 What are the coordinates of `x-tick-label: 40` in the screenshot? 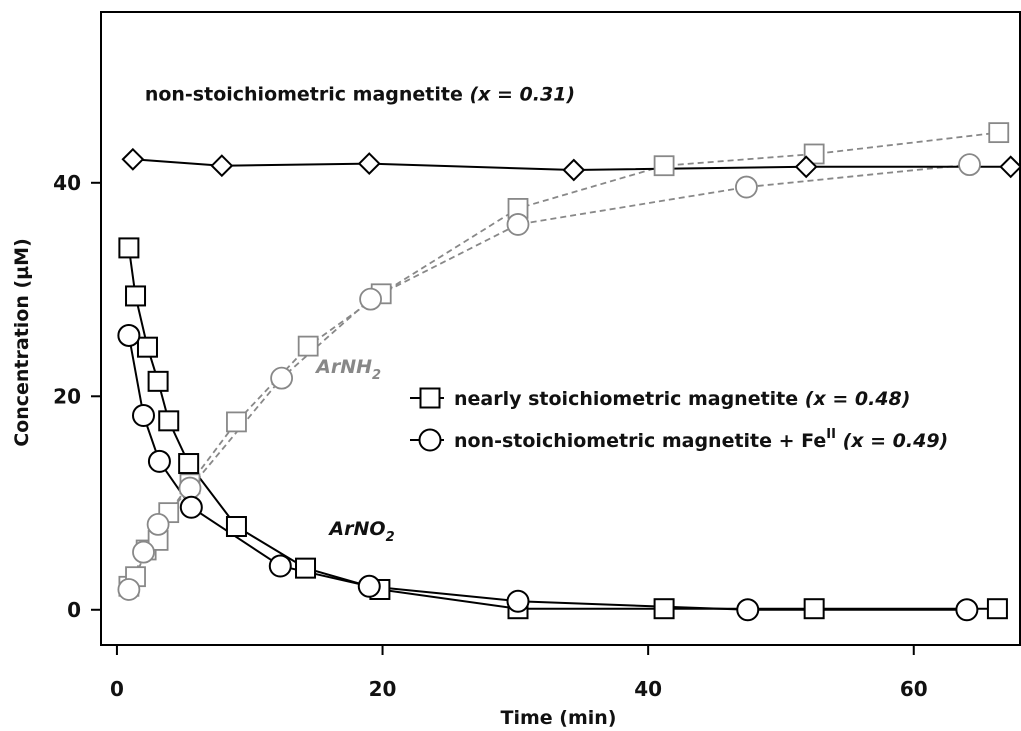 It's located at (648, 689).